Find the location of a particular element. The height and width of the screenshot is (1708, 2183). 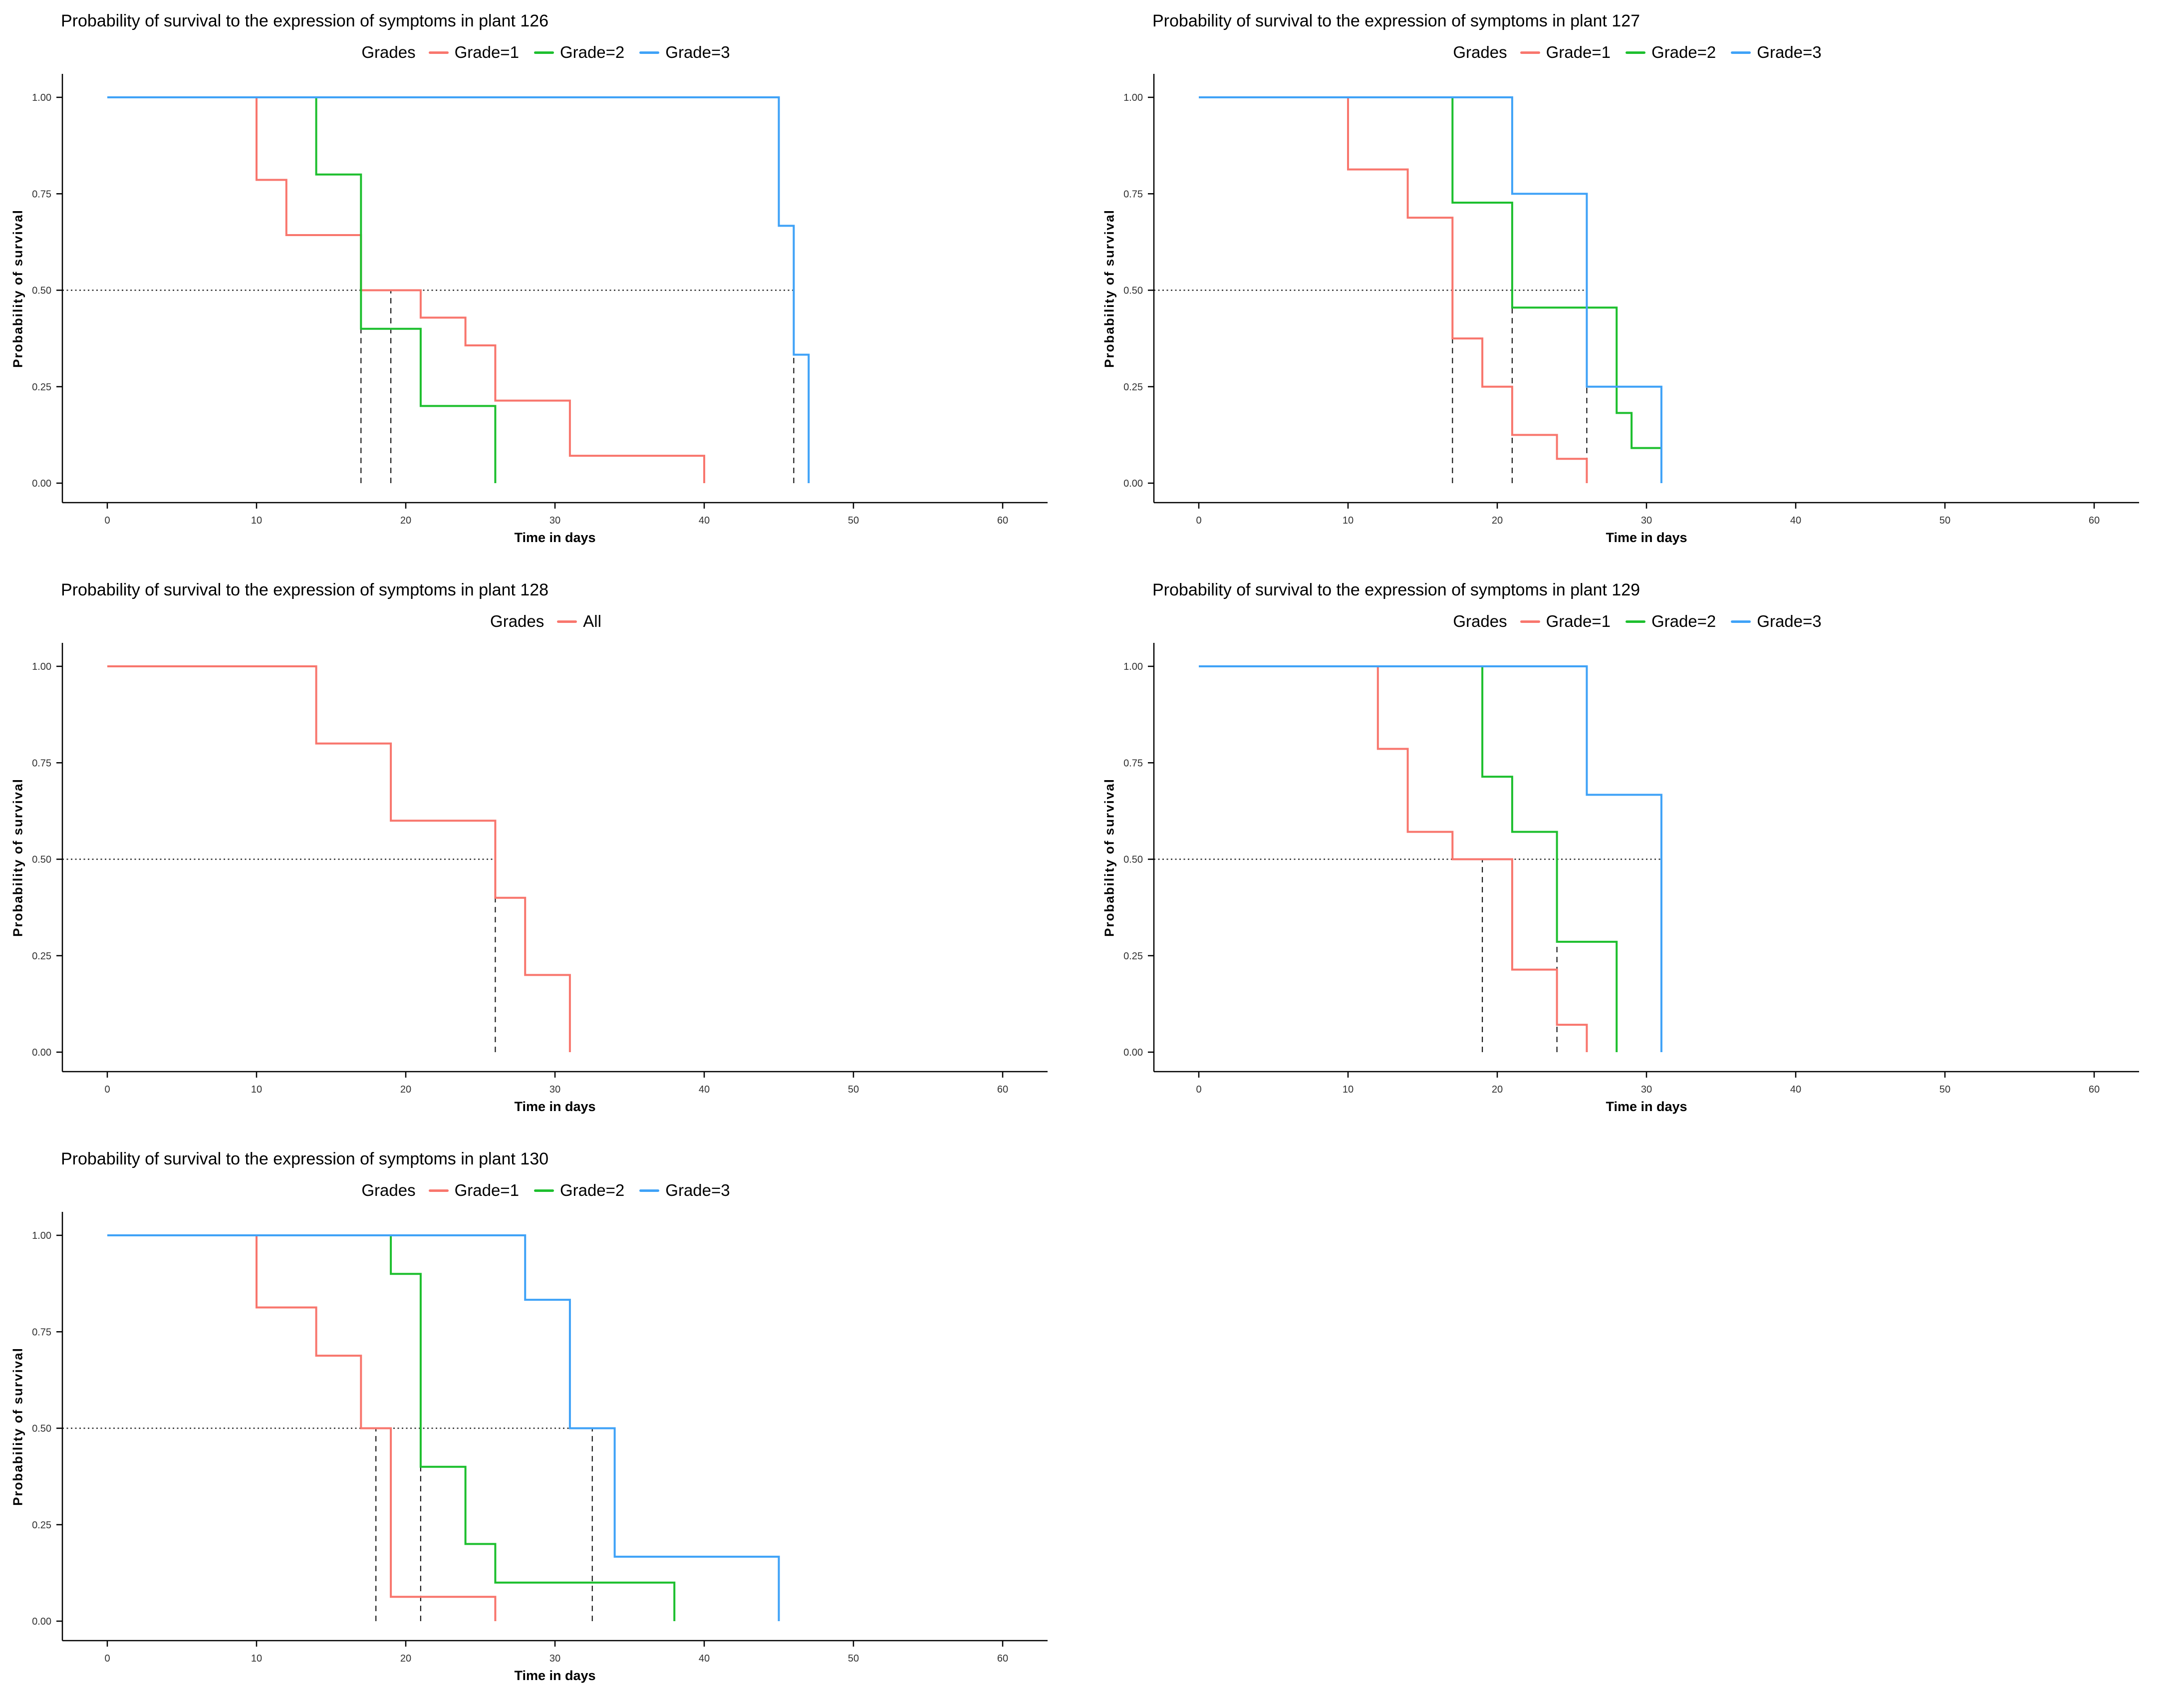

legend-item-all: All is located at coordinates (579, 621).